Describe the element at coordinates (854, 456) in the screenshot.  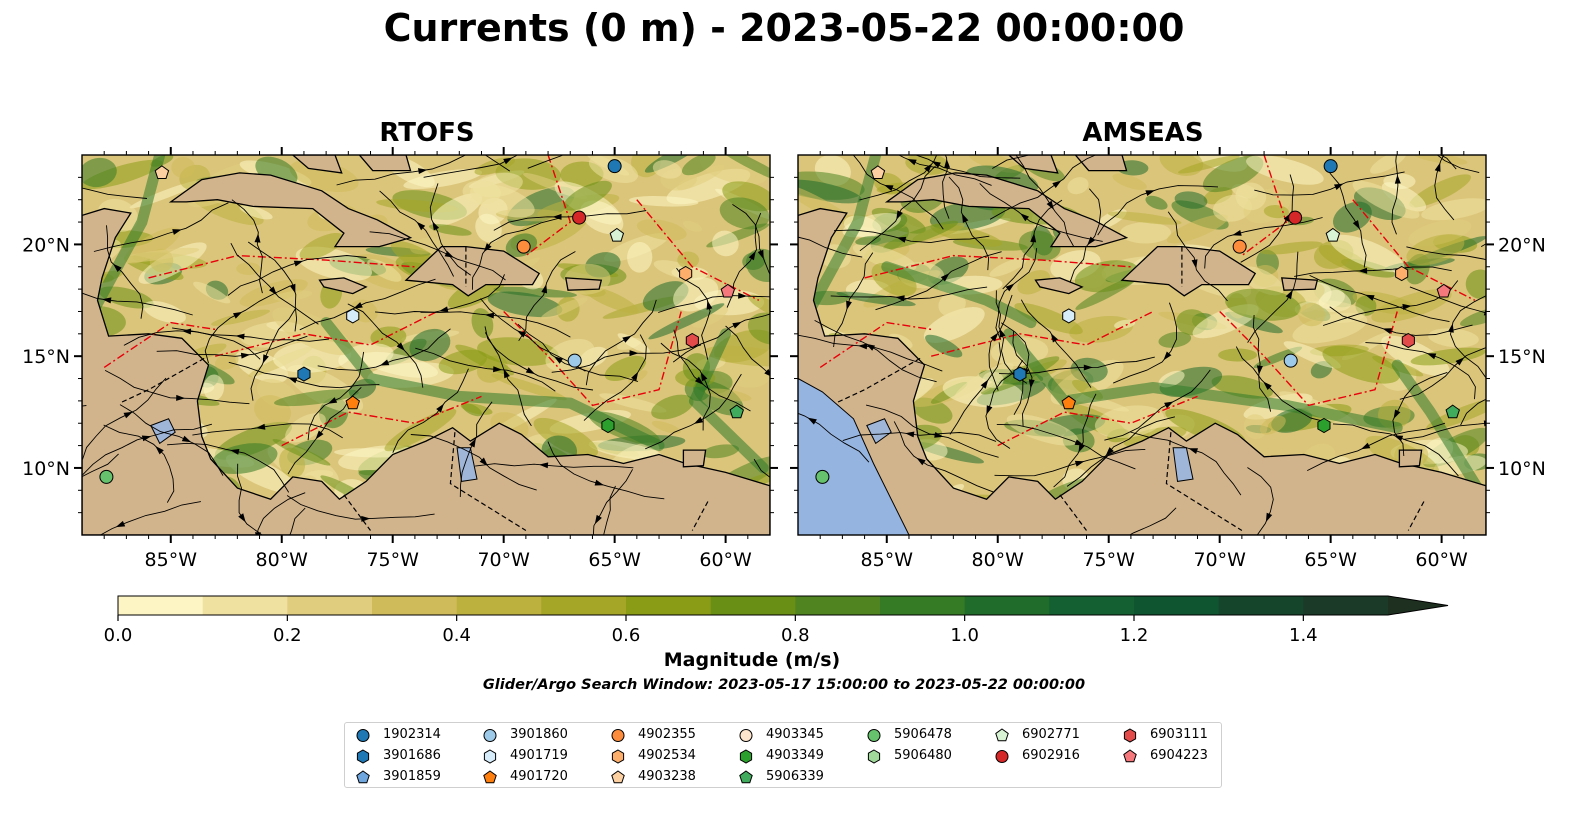
I see `pacific-ocean` at that location.